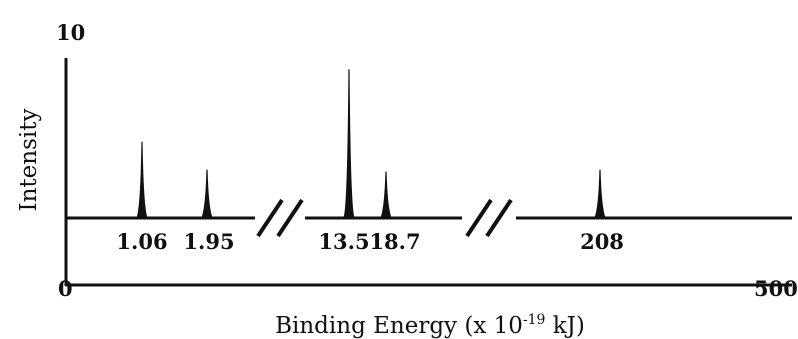  Describe the element at coordinates (141, 241) in the screenshot. I see `peak-label-1.06: 1.06` at that location.